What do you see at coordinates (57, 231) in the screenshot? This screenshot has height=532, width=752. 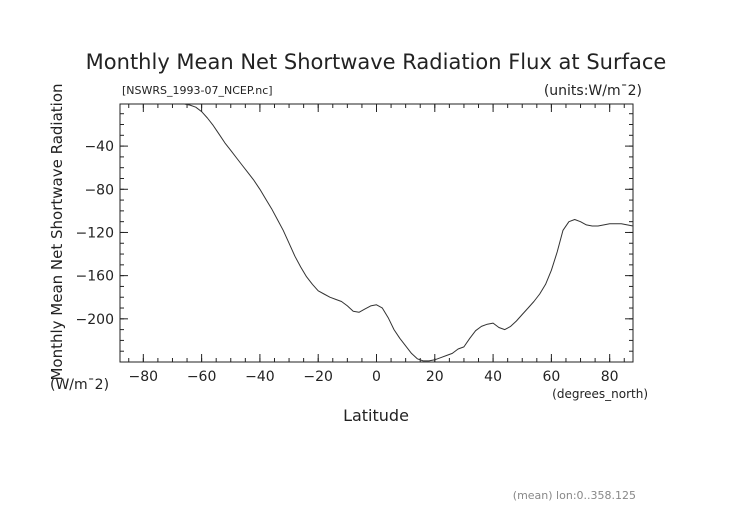 I see `y-axis-label: Monthly Mean Net Shortwave Radiation` at bounding box center [57, 231].